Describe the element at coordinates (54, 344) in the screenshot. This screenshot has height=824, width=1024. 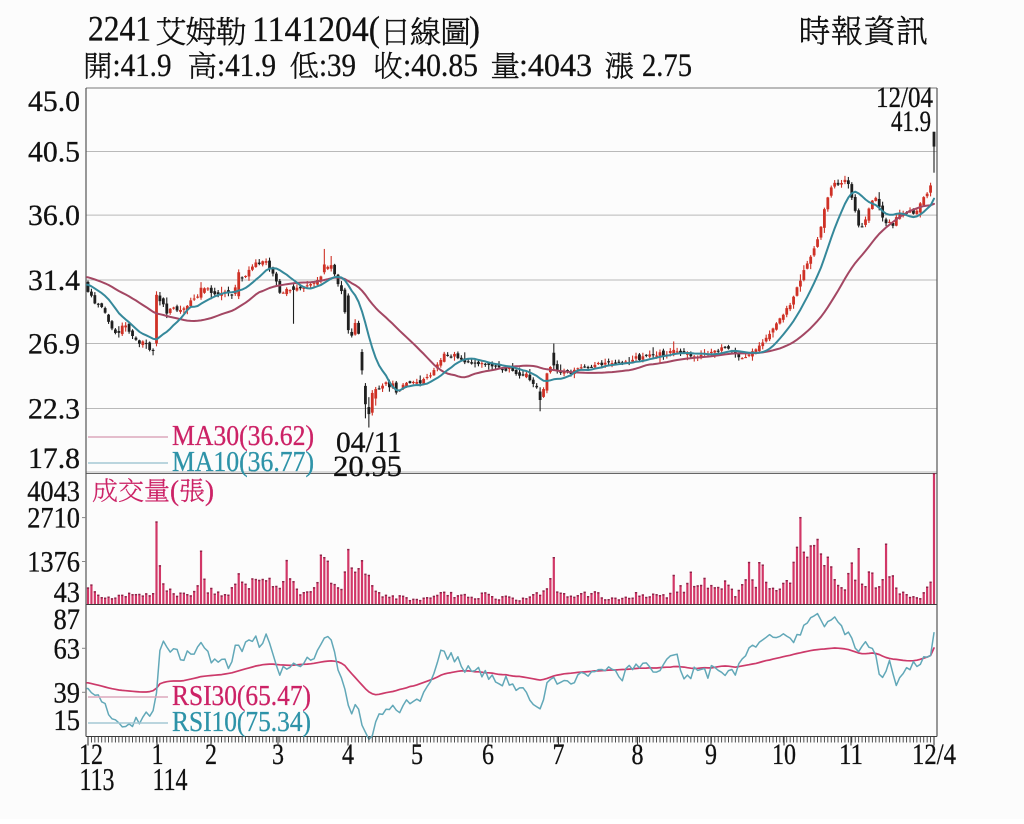
I see `svg-text: 26.9` at that location.